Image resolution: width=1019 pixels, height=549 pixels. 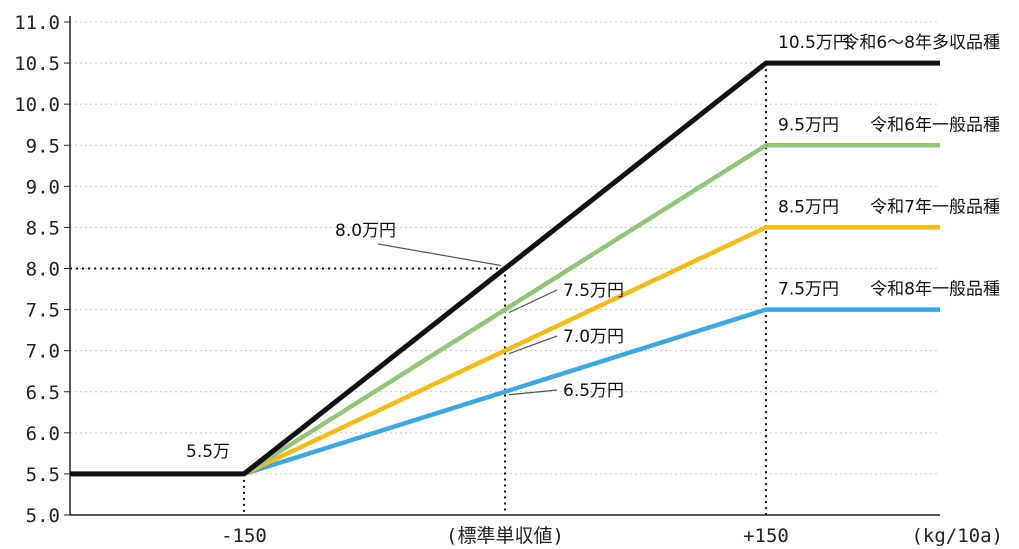 I want to click on series-end-label: 9.5万円, so click(x=808, y=125).